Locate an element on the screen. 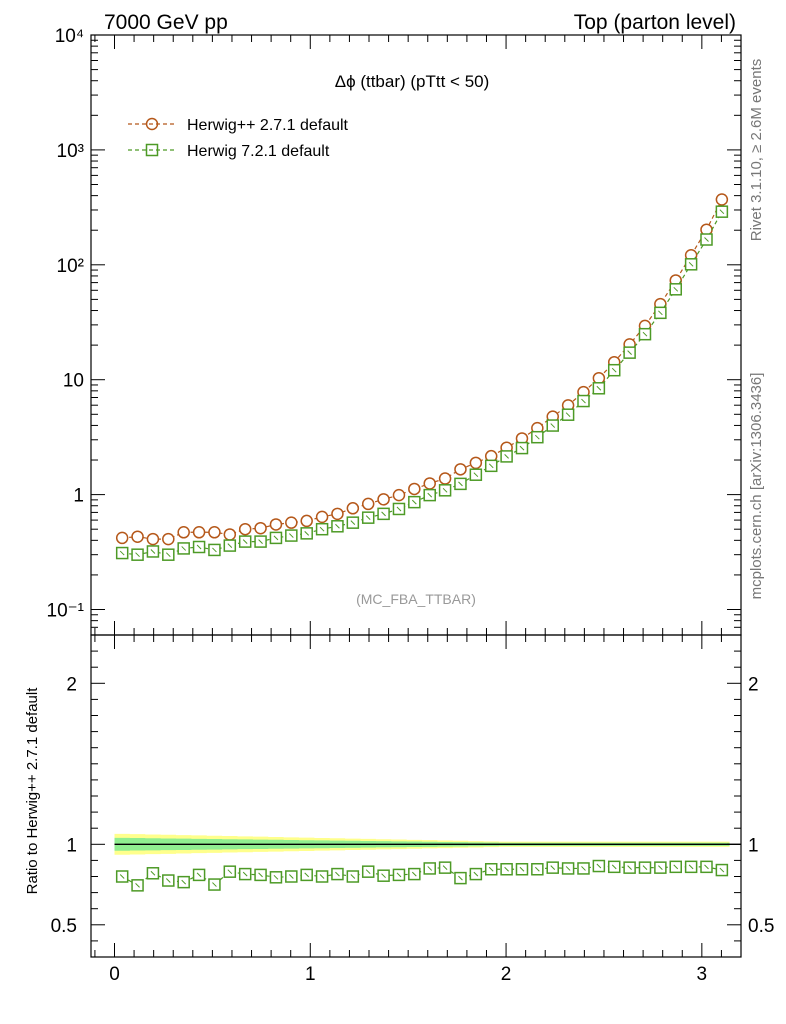 The image size is (786, 1024). rivet-version-label: Rivet 3.1.10, ≥ 2.6M events is located at coordinates (756, 150).